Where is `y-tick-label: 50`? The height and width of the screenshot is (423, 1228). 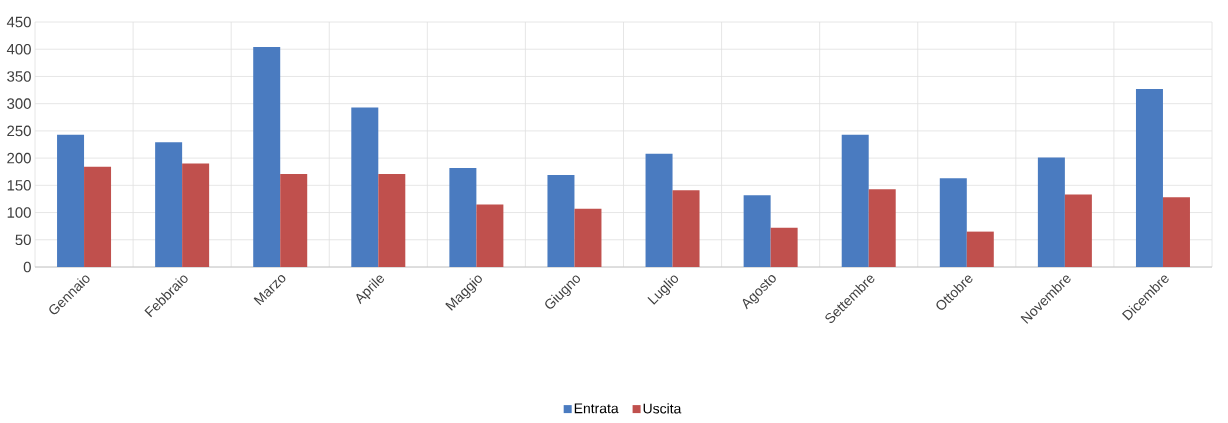 y-tick-label: 50 is located at coordinates (23, 240).